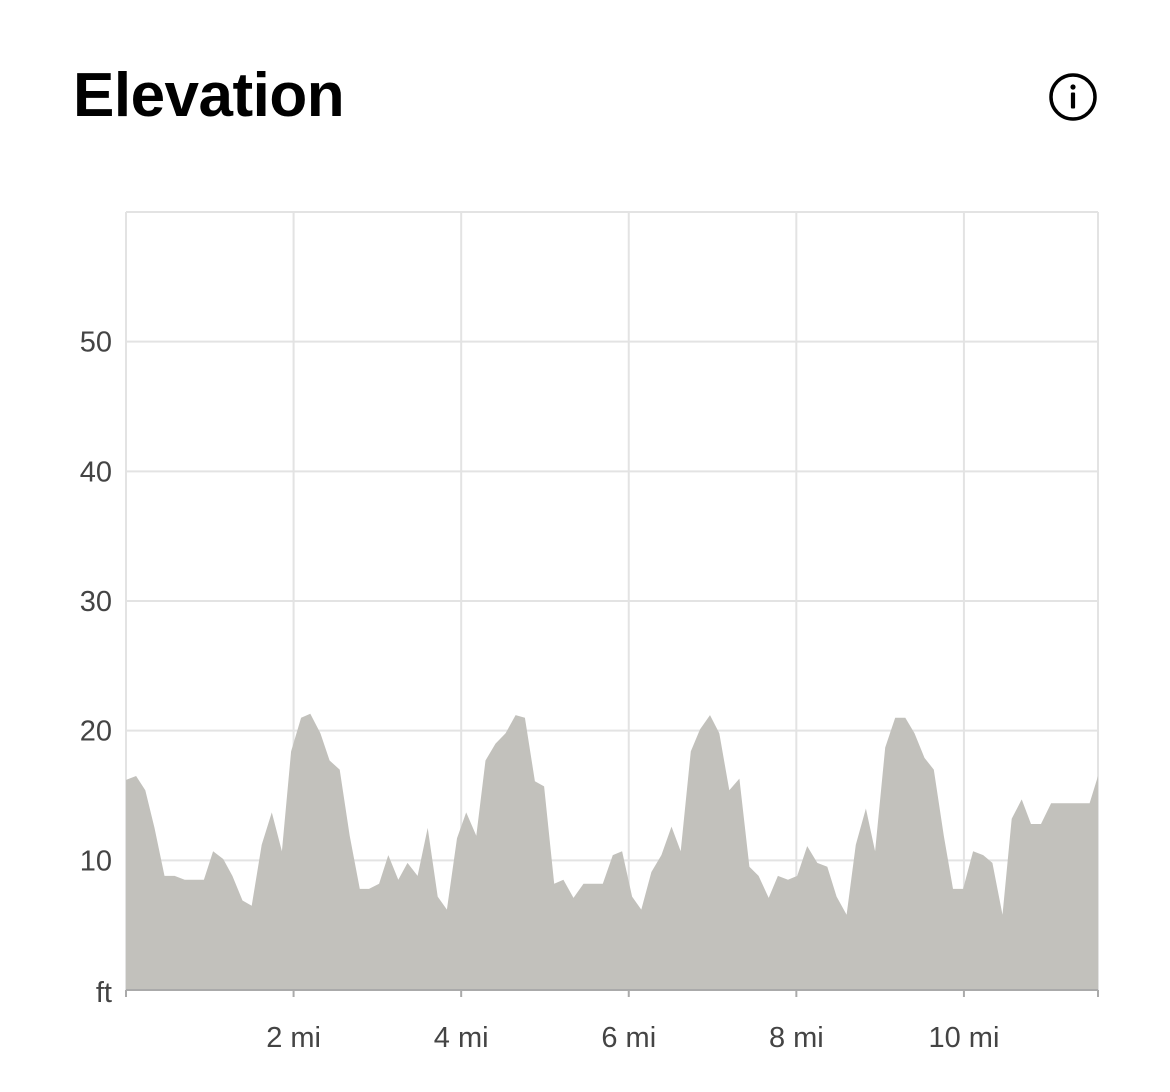  Describe the element at coordinates (963, 1038) in the screenshot. I see `x-tick-label: 10 mi` at that location.